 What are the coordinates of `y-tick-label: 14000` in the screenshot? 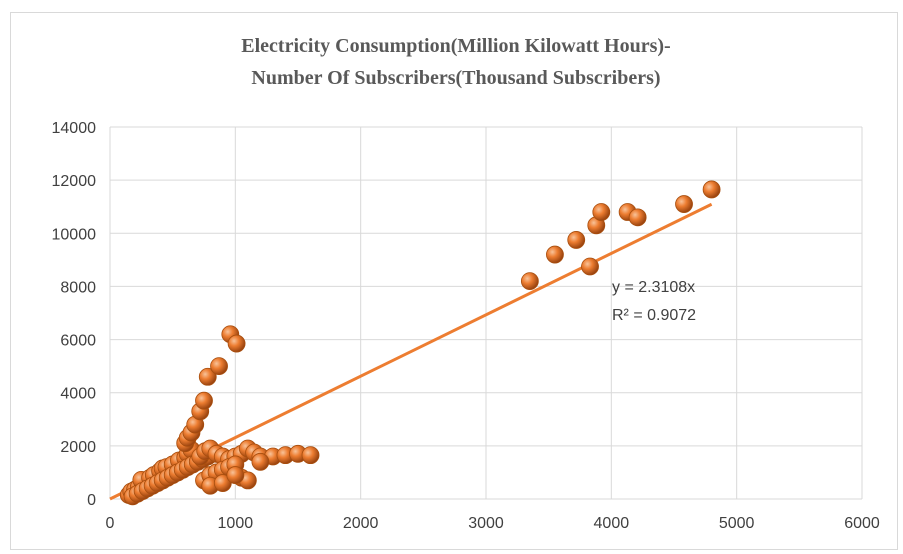 It's located at (74, 128).